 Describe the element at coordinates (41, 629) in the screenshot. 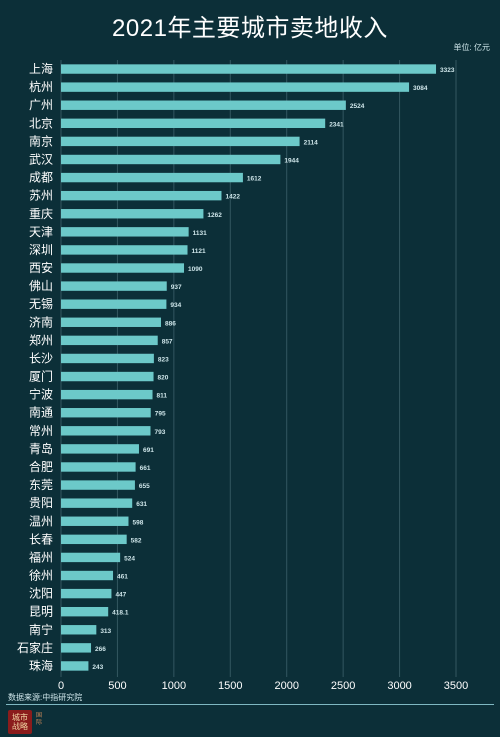

I see `category-label: 南宁` at that location.